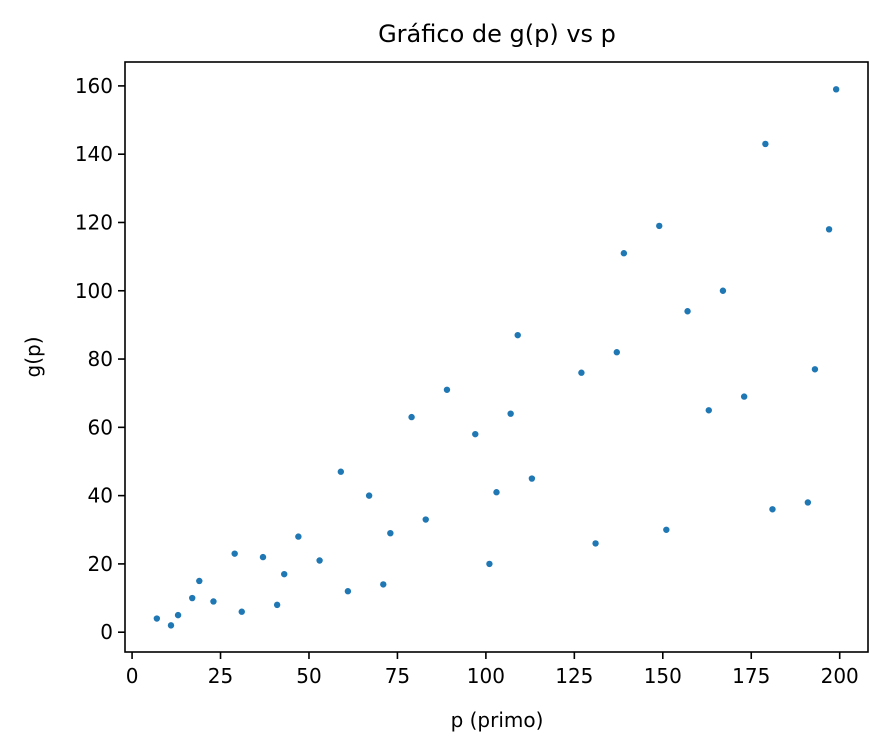 The width and height of the screenshot is (888, 753). Describe the element at coordinates (497, 34) in the screenshot. I see `chart-title: Gráfico de g(p) vs p` at that location.